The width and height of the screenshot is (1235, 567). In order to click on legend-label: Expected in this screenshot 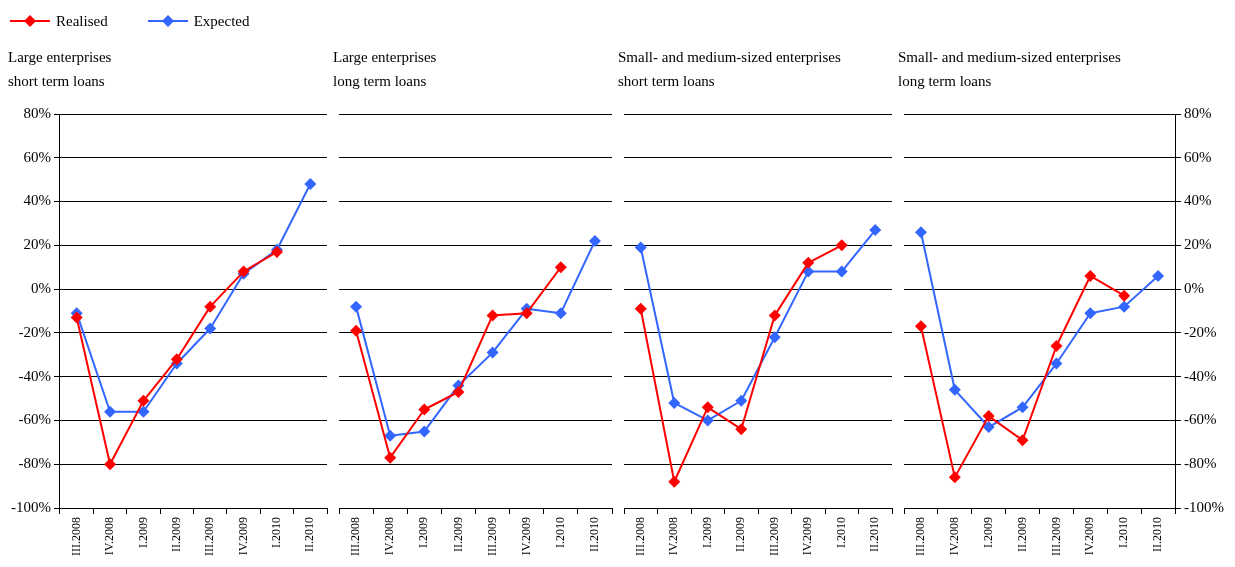, I will do `click(221, 21)`.